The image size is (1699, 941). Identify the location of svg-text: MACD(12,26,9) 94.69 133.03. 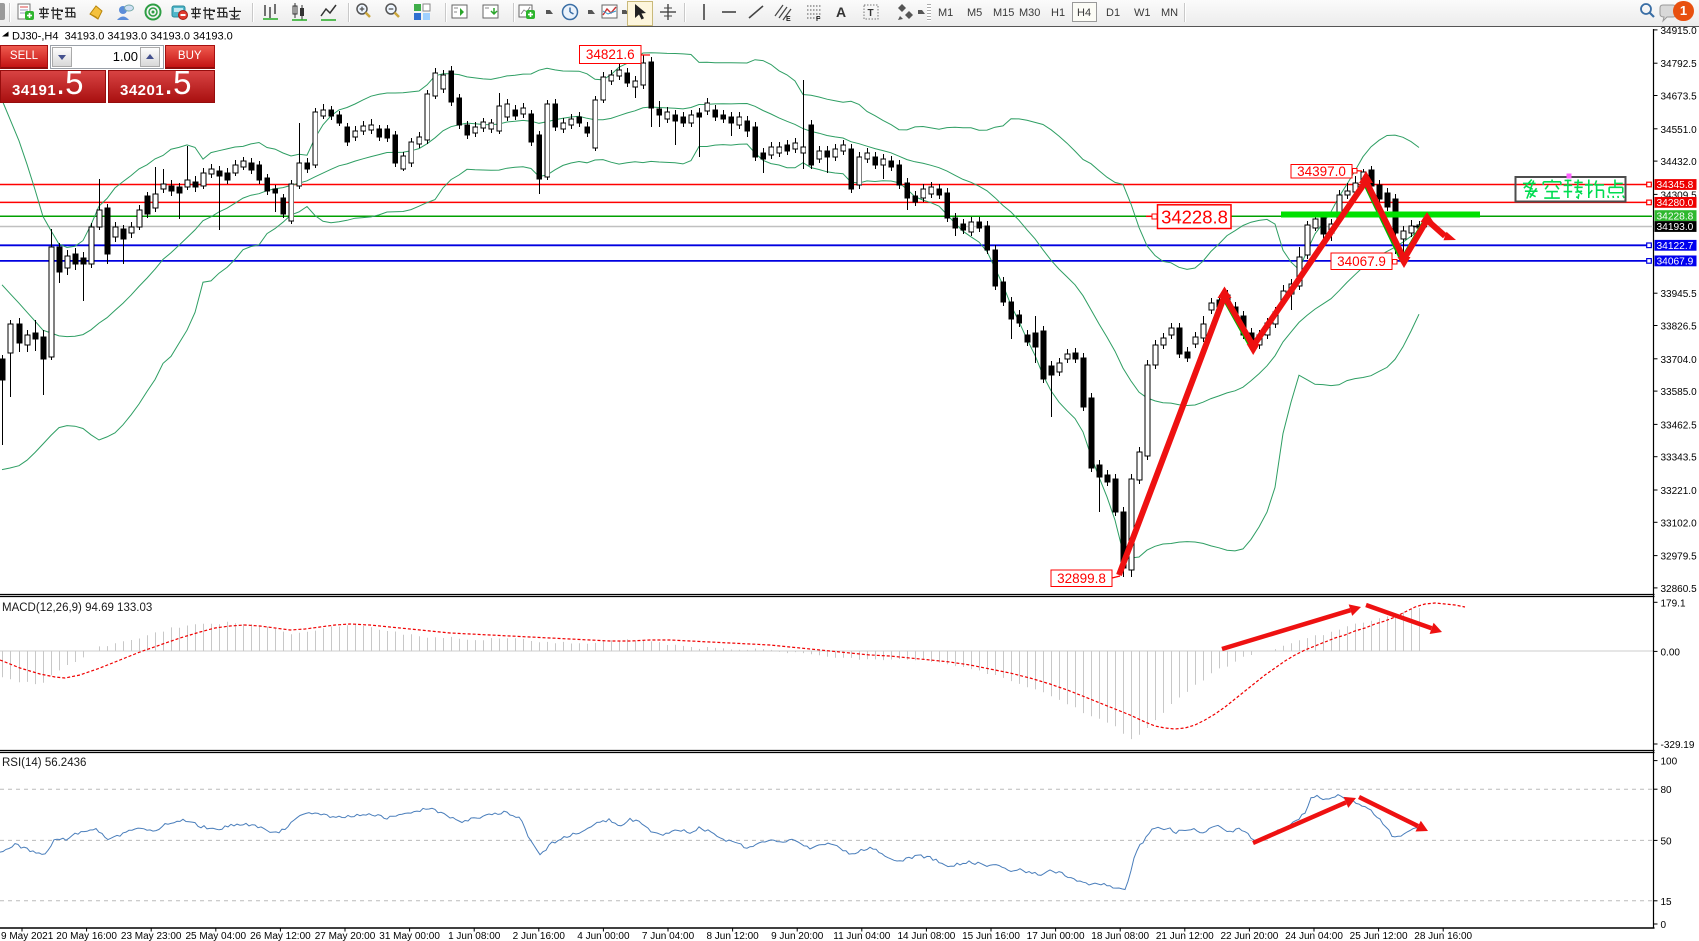
(77, 608).